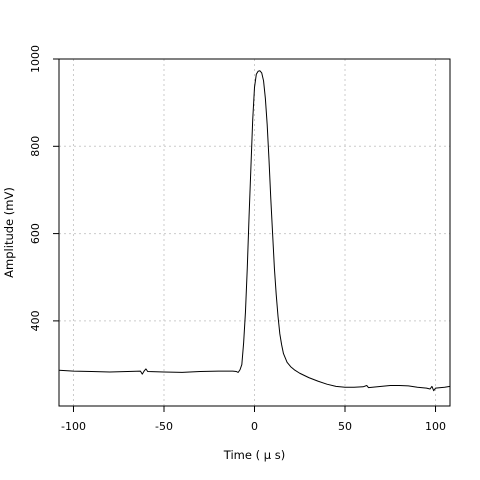 Image resolution: width=480 pixels, height=480 pixels. What do you see at coordinates (254, 426) in the screenshot?
I see `x-tick-label: 0` at bounding box center [254, 426].